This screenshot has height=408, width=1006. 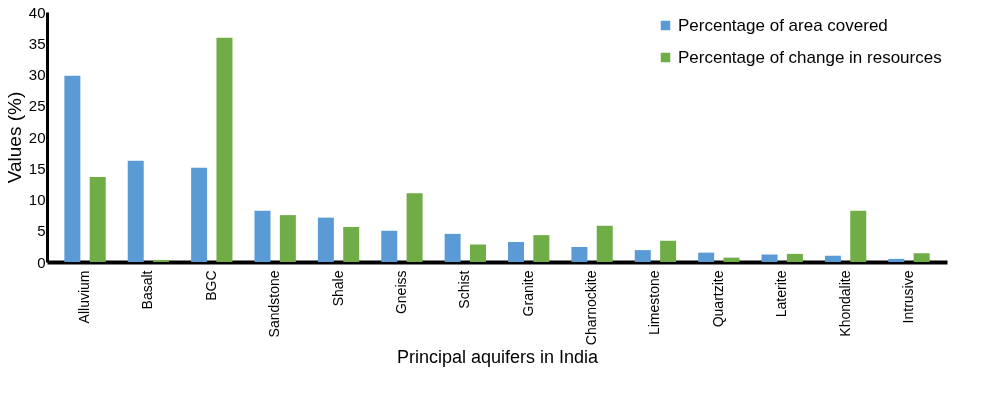 What do you see at coordinates (337, 288) in the screenshot?
I see `x-tick-label: Shale` at bounding box center [337, 288].